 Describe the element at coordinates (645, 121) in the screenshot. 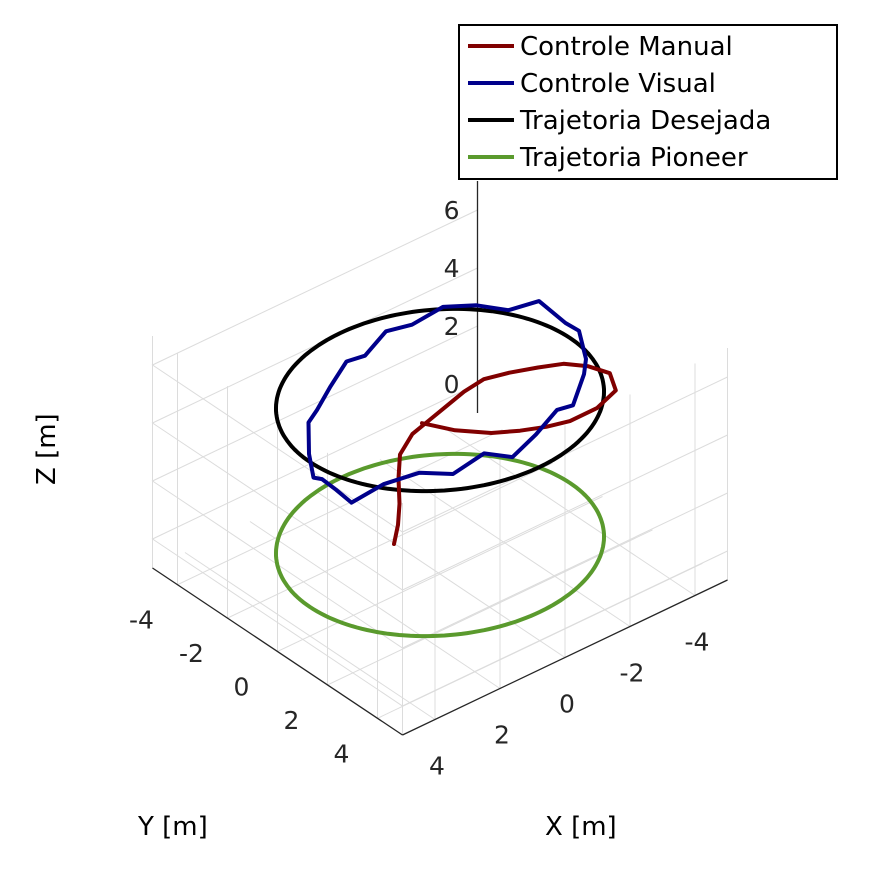

I see `legend-entry: Trajetoria Desejada` at that location.